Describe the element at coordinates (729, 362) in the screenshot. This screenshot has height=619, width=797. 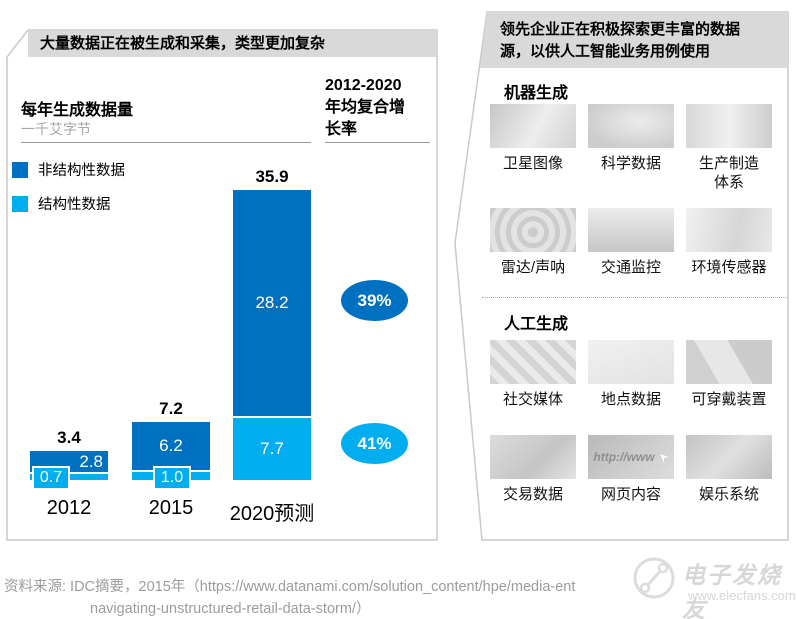
I see `wearables-thumbnail` at that location.